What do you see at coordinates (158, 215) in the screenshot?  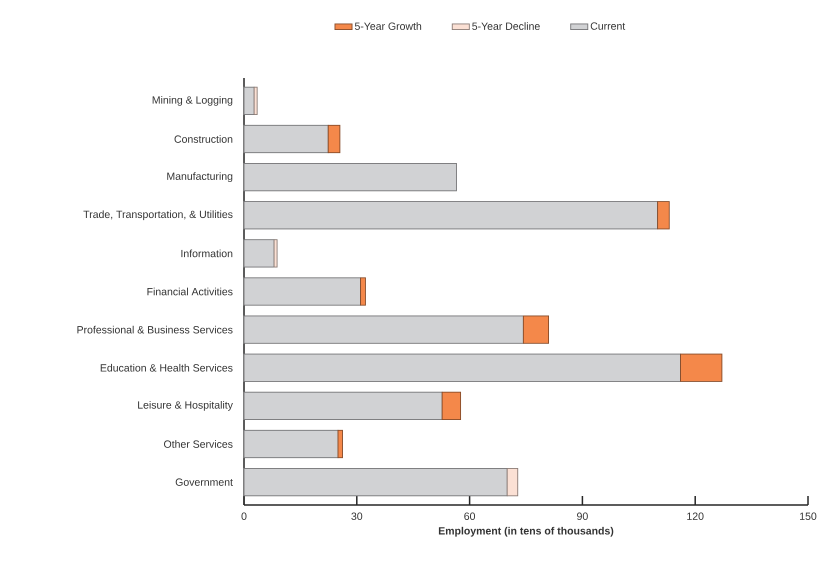 I see `y-tick-label: Trade, Transportation, & Utilities` at bounding box center [158, 215].